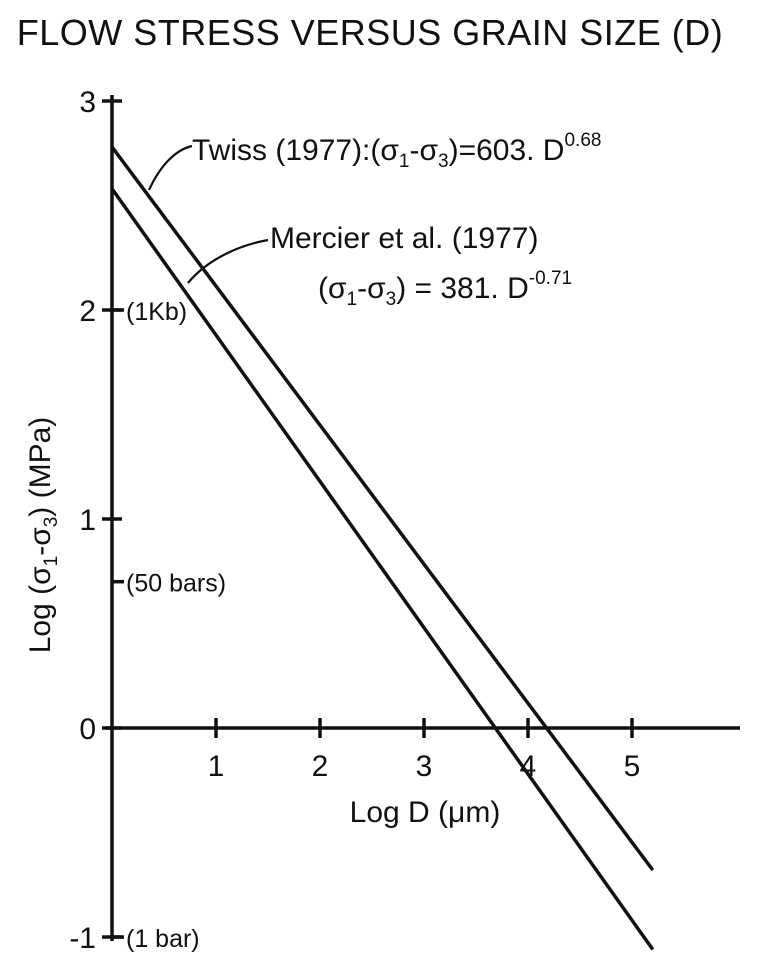 Image resolution: width=761 pixels, height=973 pixels. What do you see at coordinates (462, 288) in the screenshot?
I see `mercier-rhs: ) = 381. D` at bounding box center [462, 288].